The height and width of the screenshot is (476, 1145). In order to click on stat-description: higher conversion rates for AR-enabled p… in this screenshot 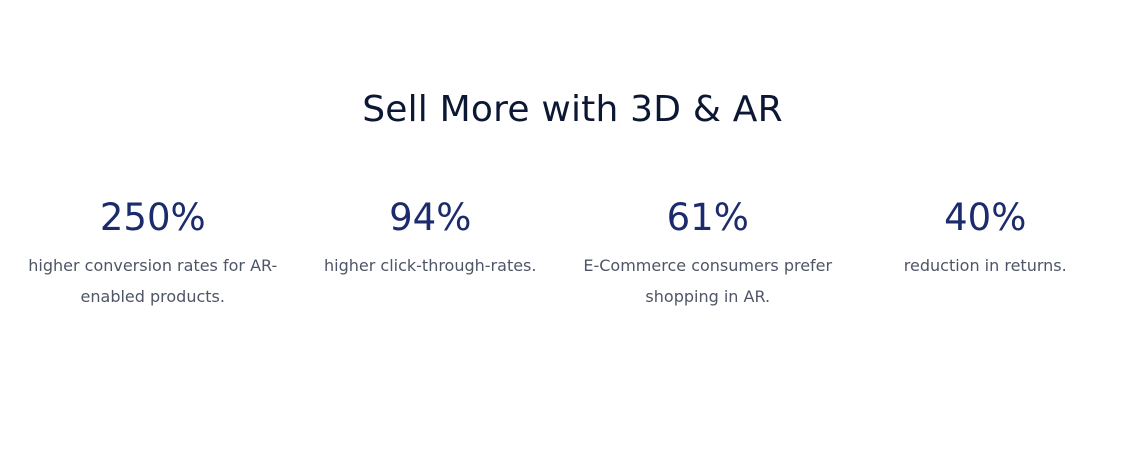, I will do `click(153, 281)`.